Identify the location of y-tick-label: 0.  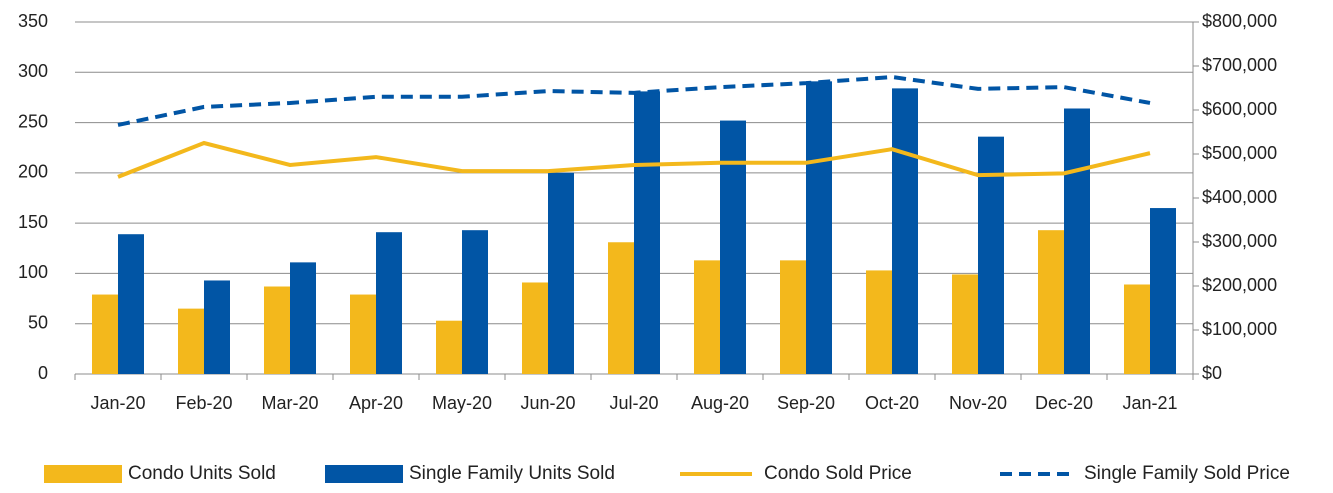
(43, 373).